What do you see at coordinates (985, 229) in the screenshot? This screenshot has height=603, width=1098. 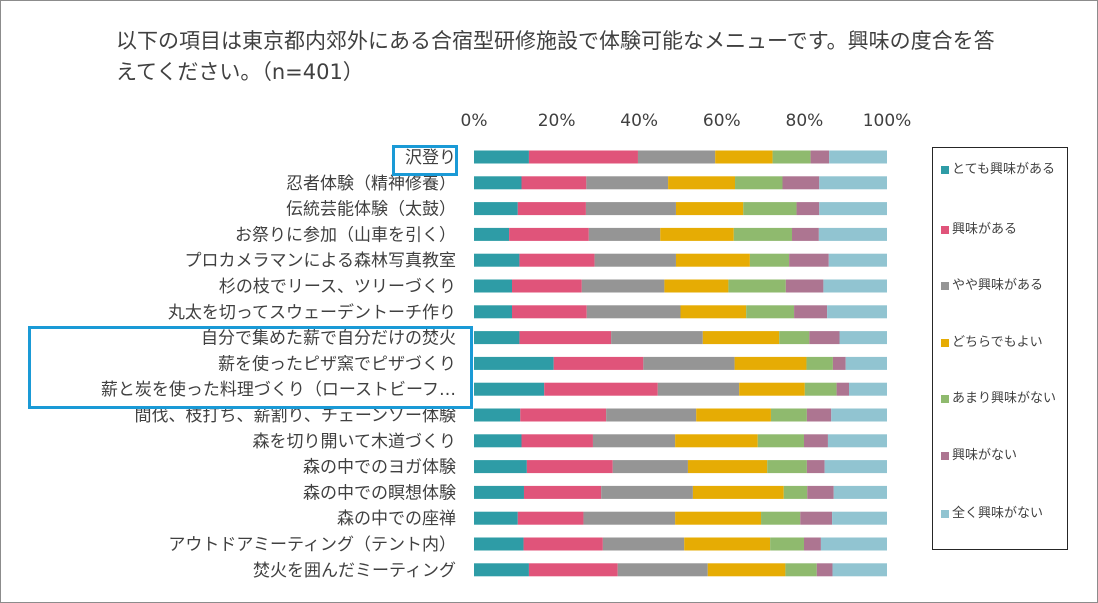 I see `legend-label: 興味がある` at bounding box center [985, 229].